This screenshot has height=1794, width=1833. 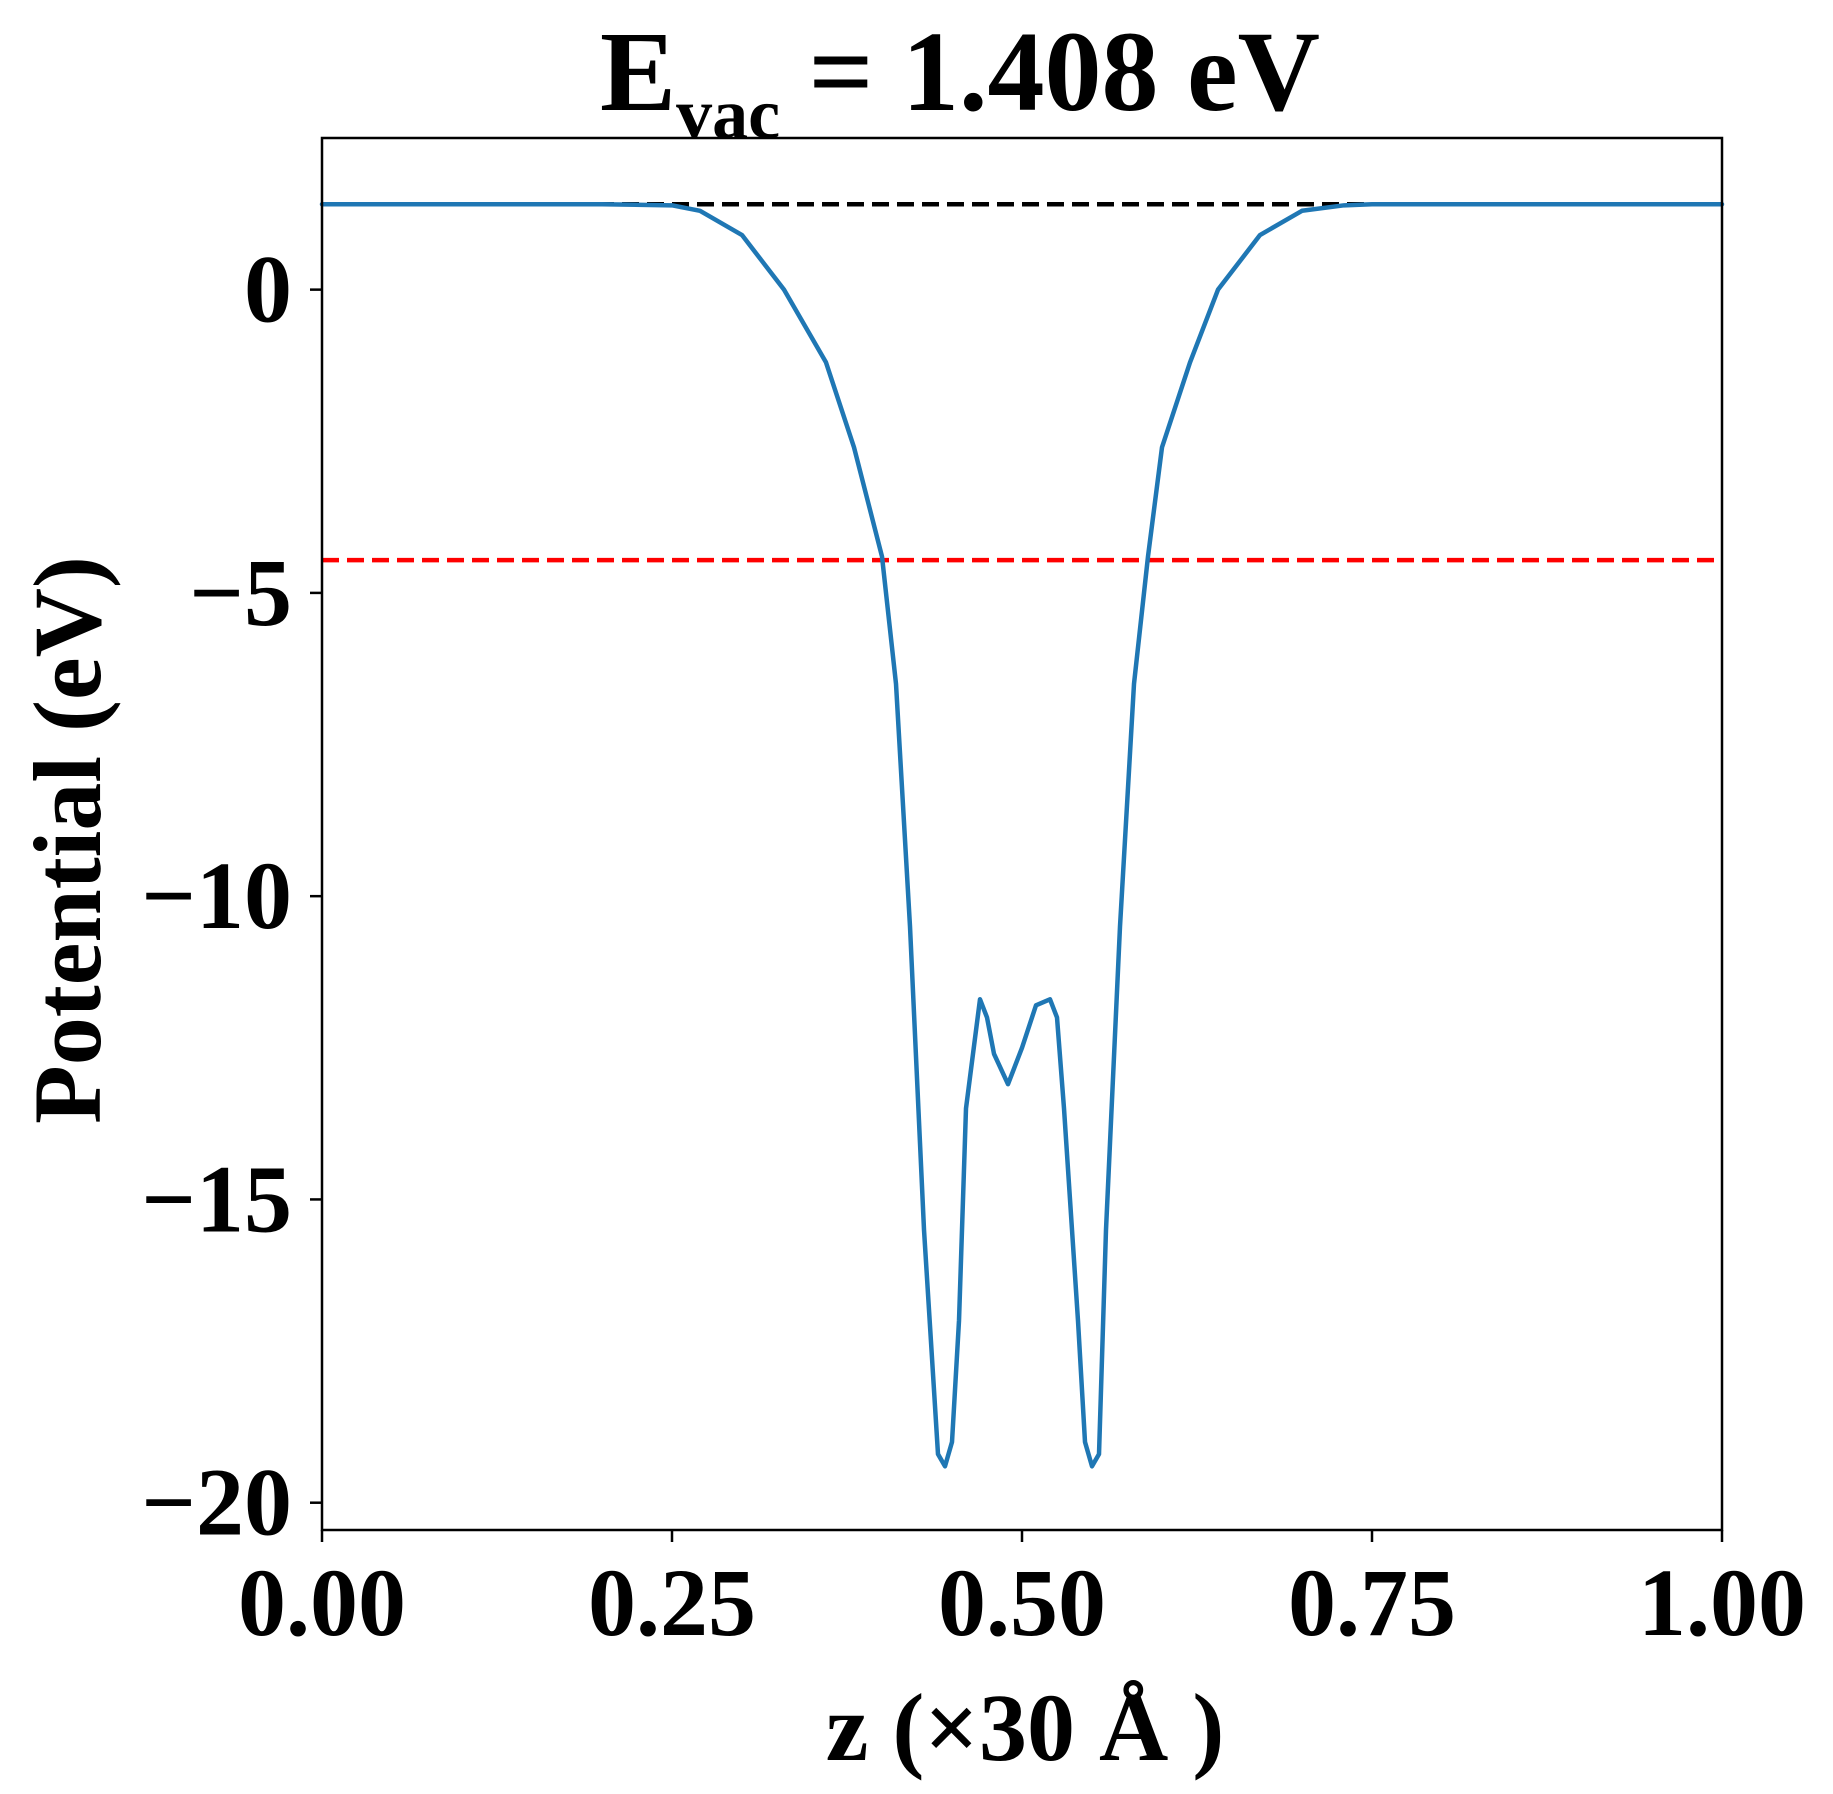 What do you see at coordinates (216, 895) in the screenshot?
I see `y-tick-label: −10` at bounding box center [216, 895].